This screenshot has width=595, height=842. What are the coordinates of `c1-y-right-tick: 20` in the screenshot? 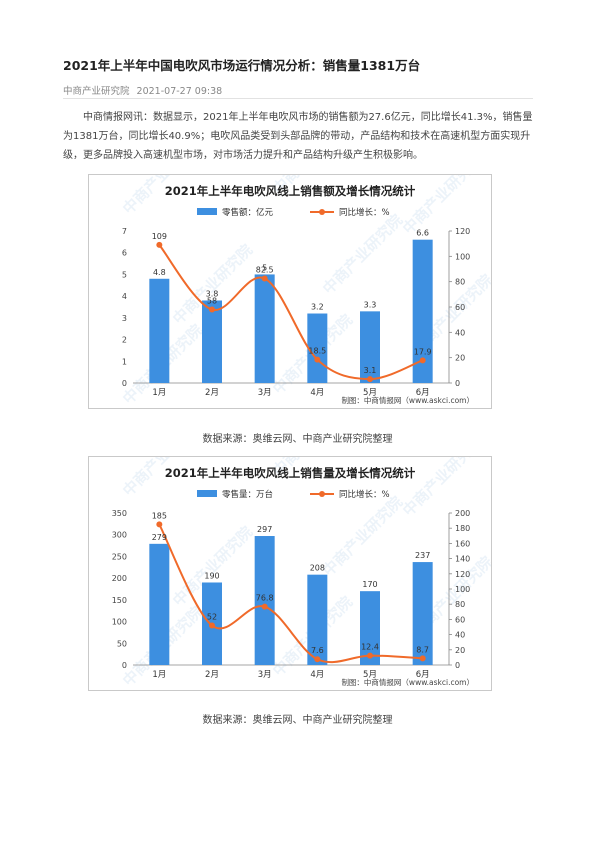 It's located at (460, 358).